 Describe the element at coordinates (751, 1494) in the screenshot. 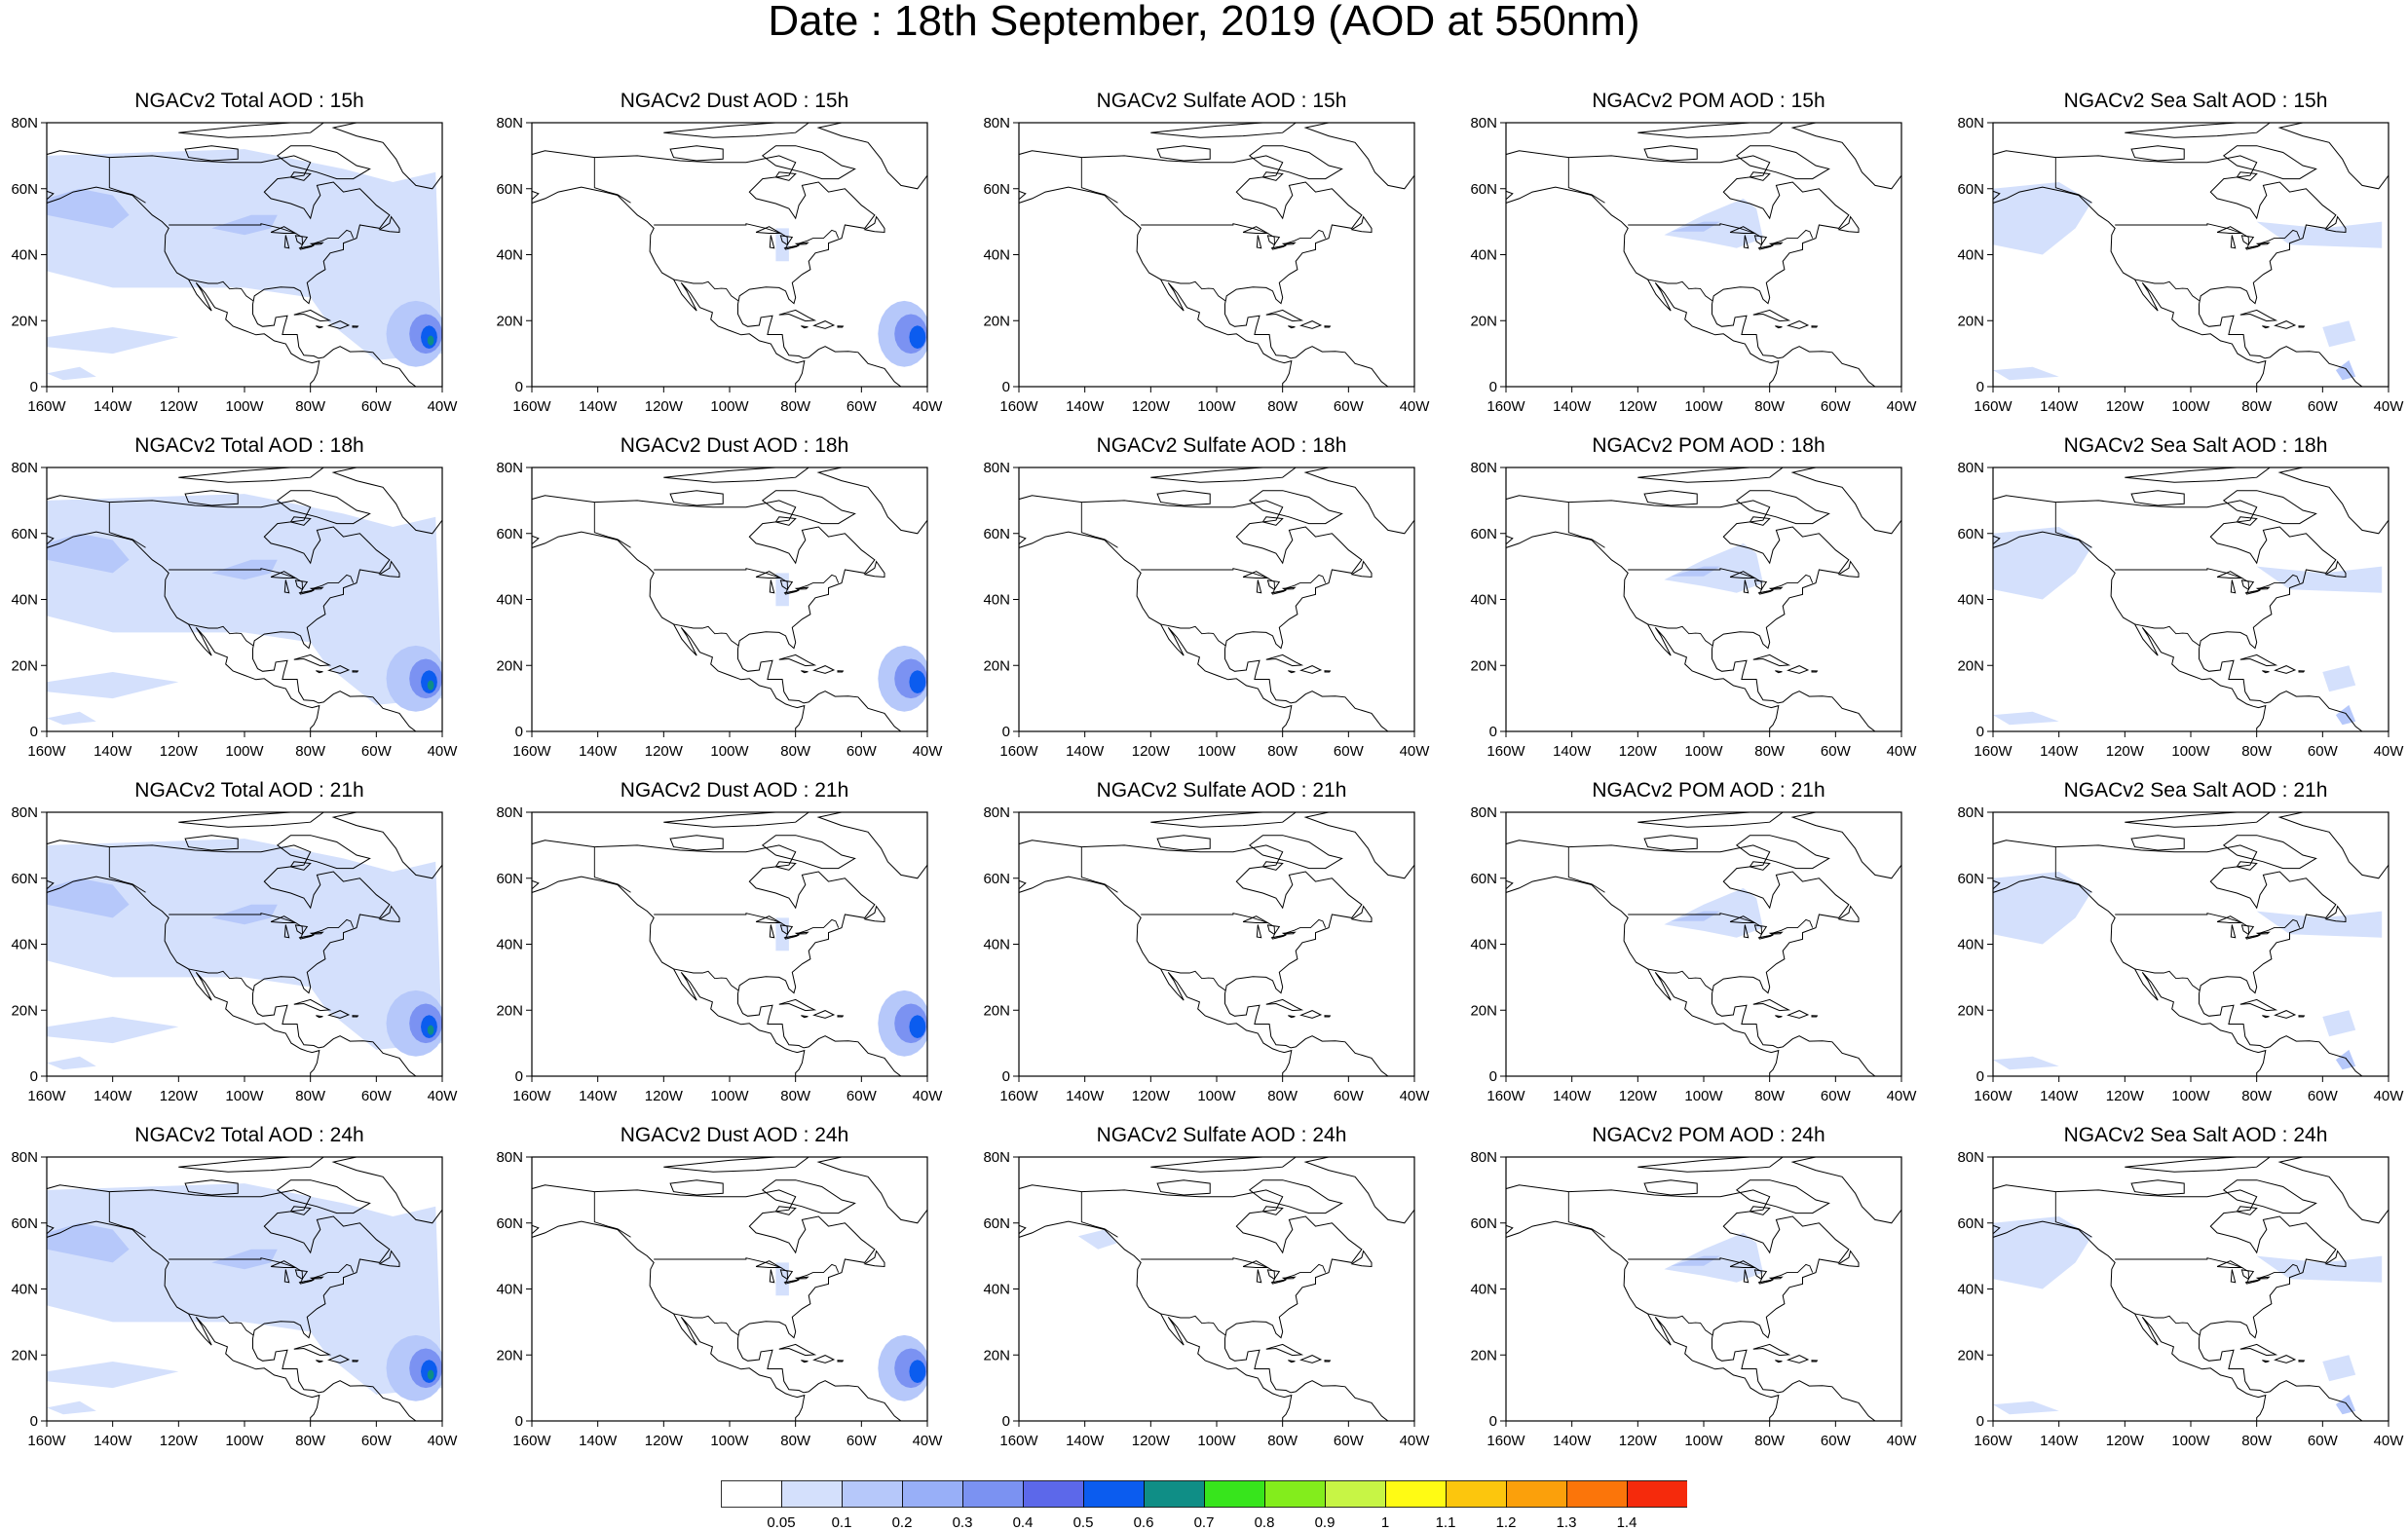

I see `colorbar-swatch` at that location.